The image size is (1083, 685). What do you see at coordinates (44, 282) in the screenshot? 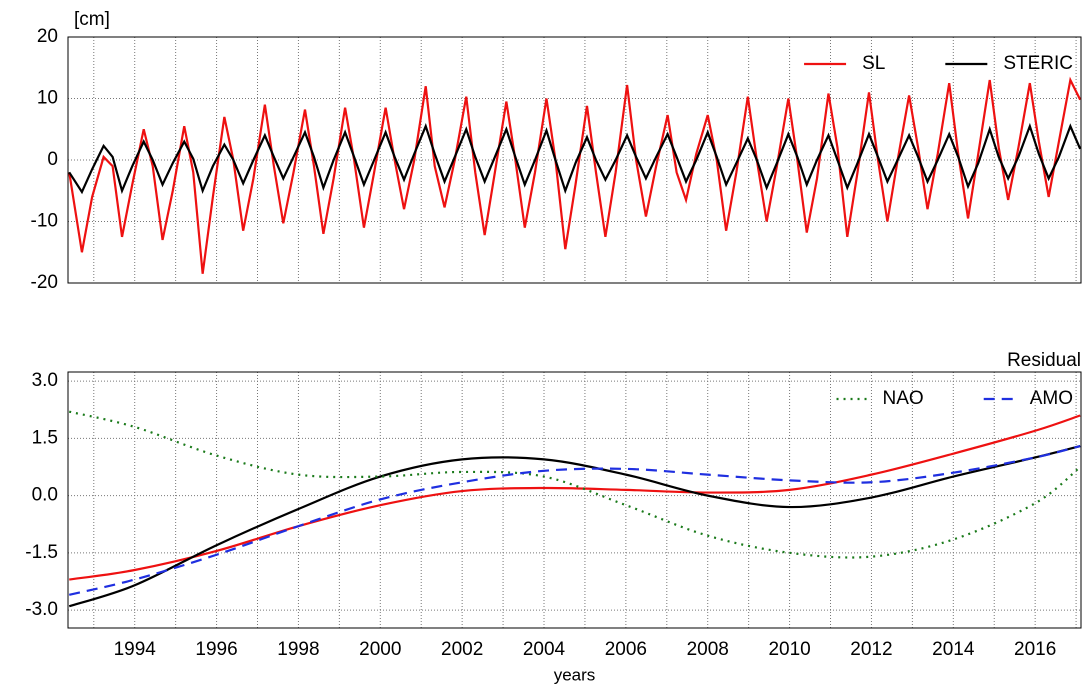
I see `y-tick-label: -20` at bounding box center [44, 282].